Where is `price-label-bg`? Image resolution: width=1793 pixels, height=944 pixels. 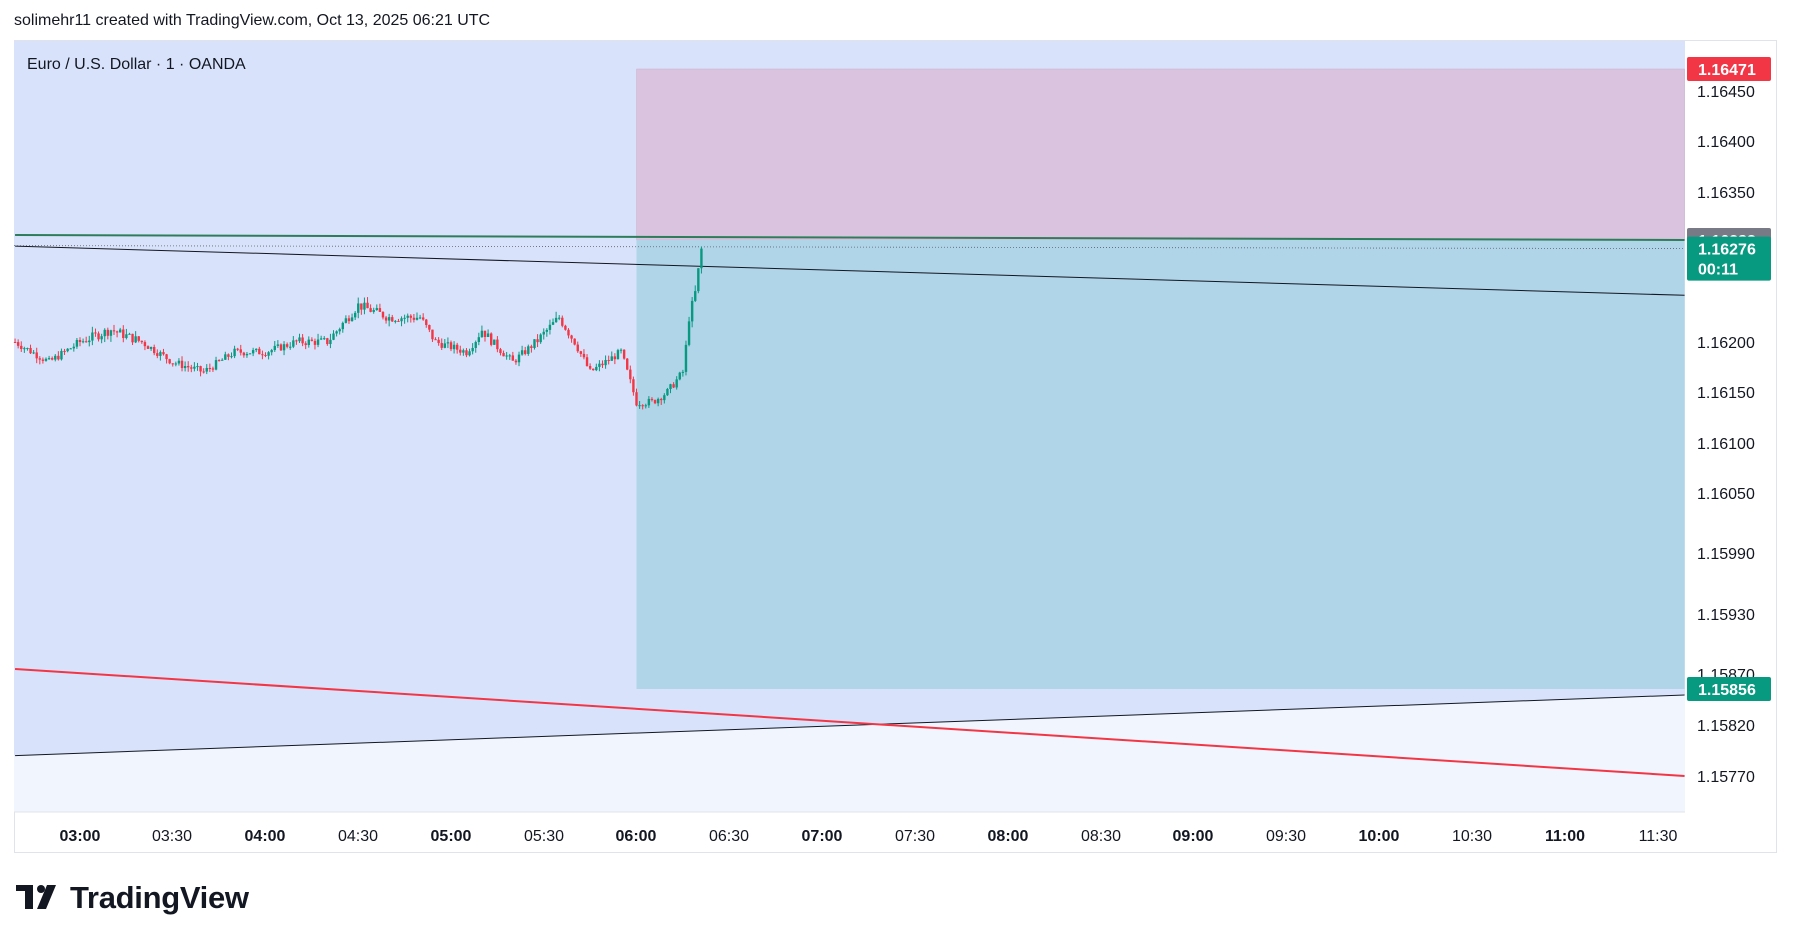 price-label-bg is located at coordinates (1729, 258).